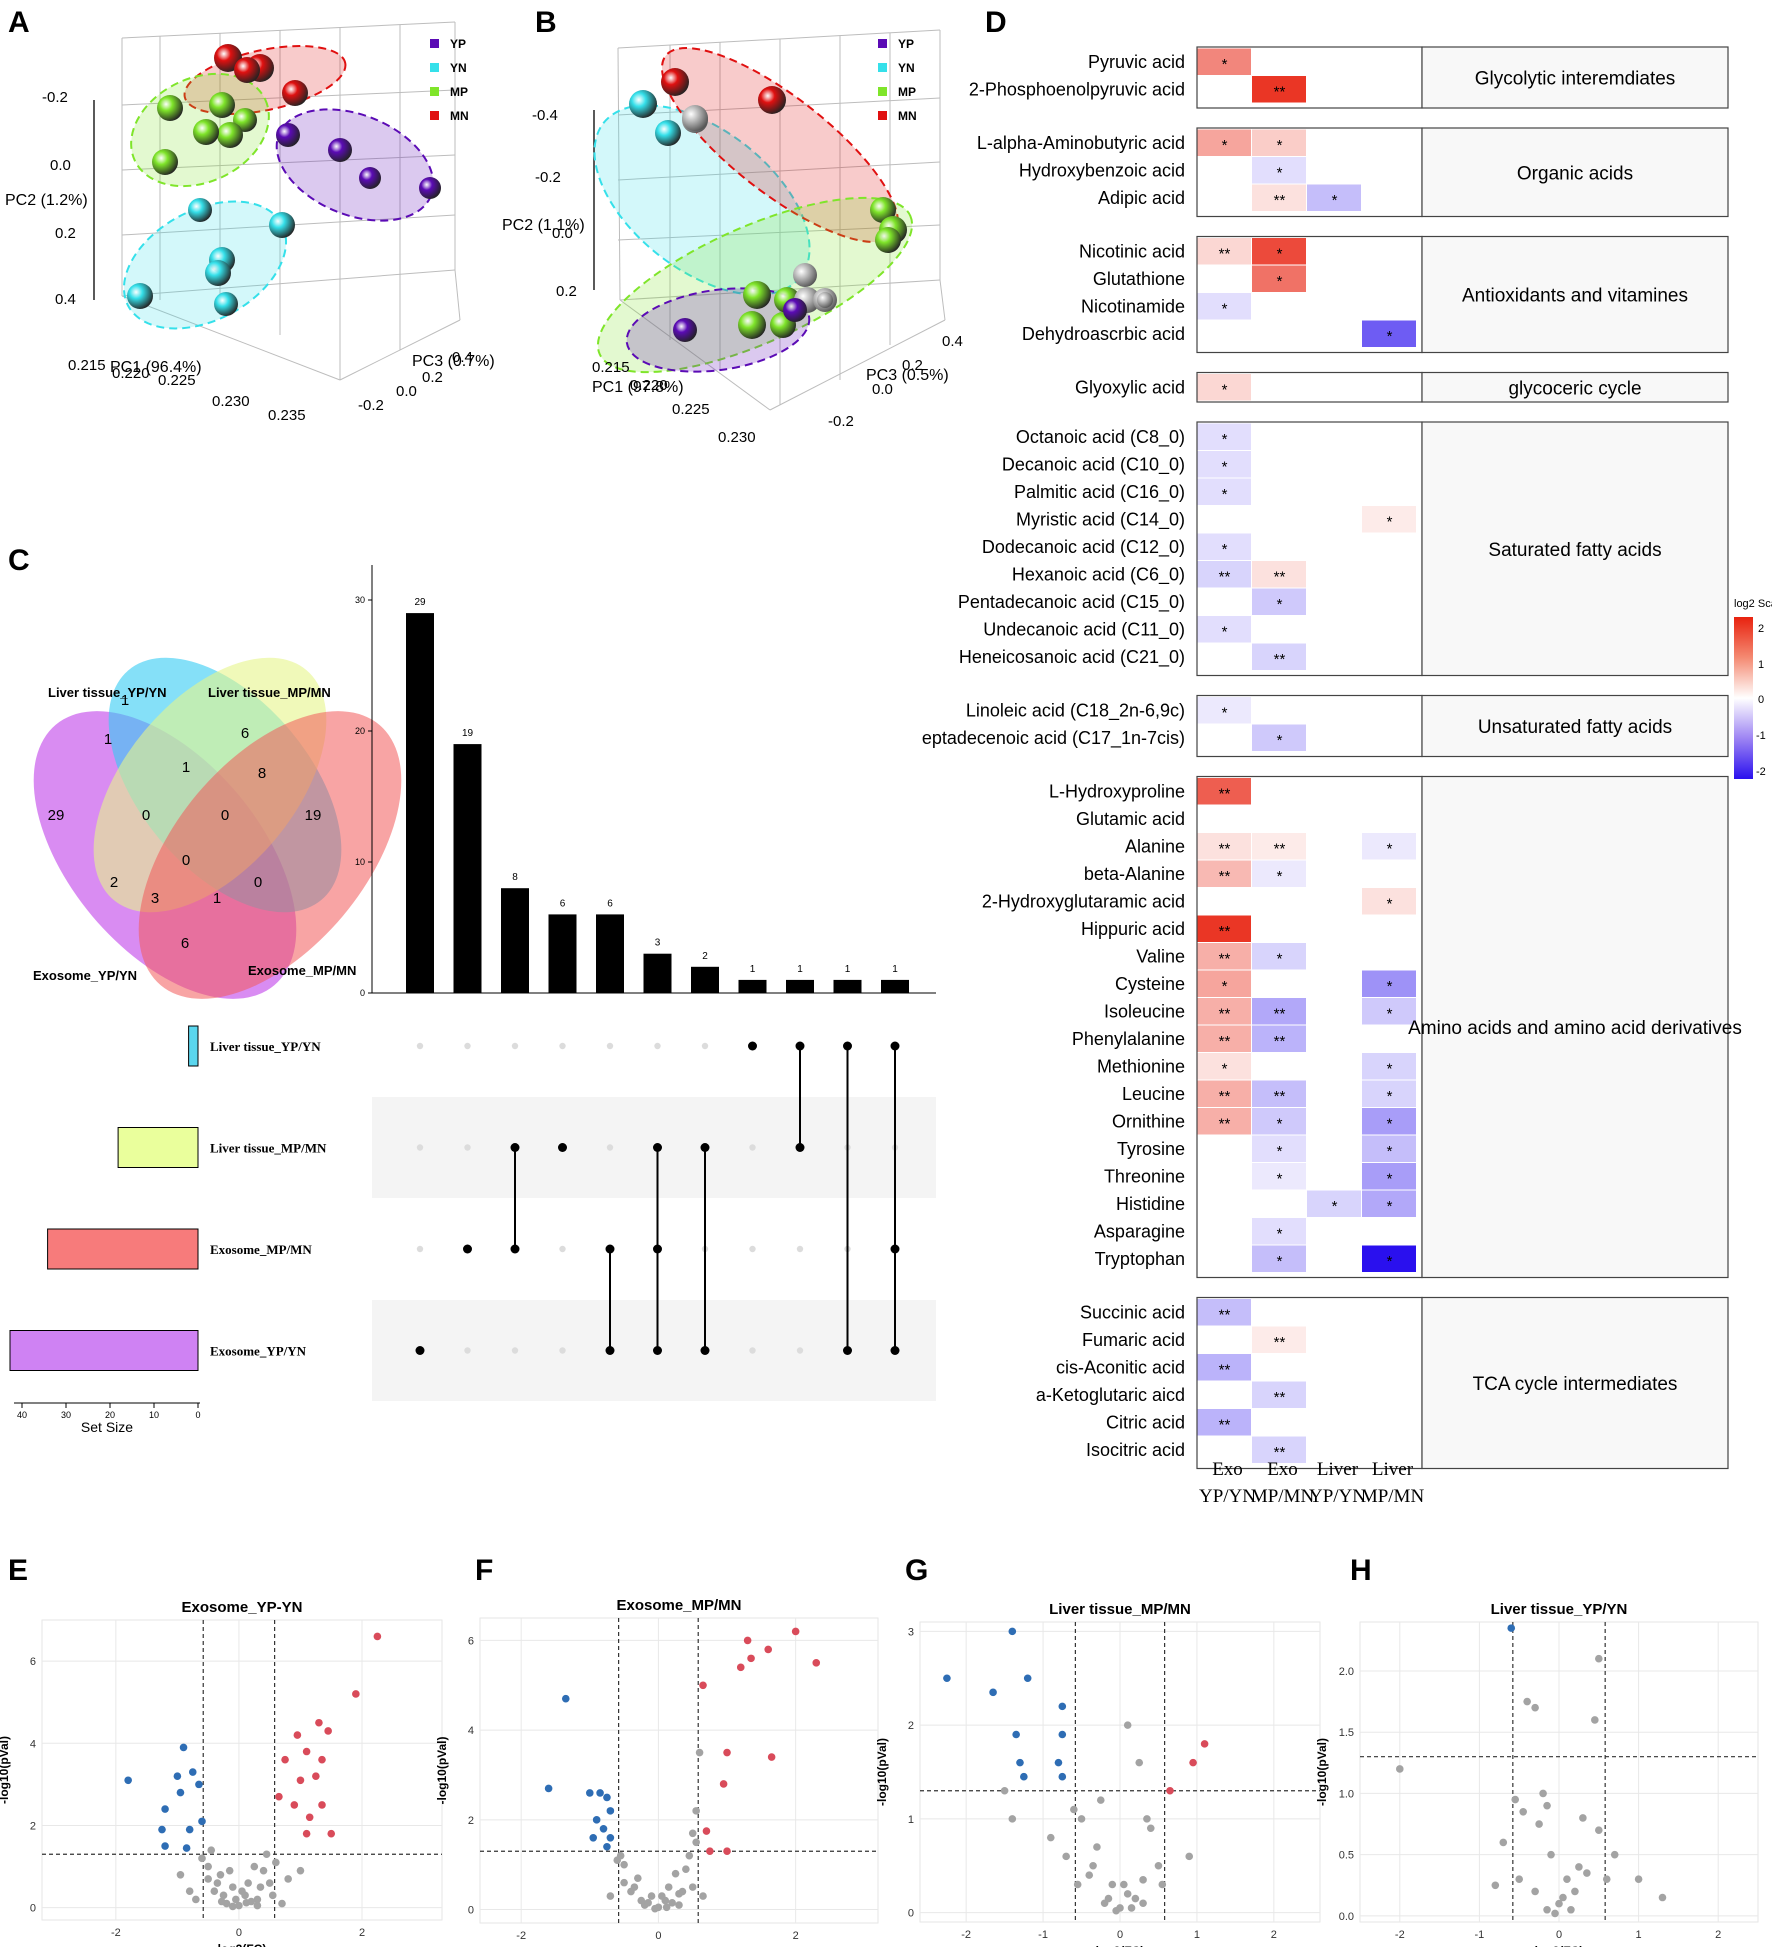  What do you see at coordinates (695, 118) in the screenshot?
I see `pca-point-mn` at bounding box center [695, 118].